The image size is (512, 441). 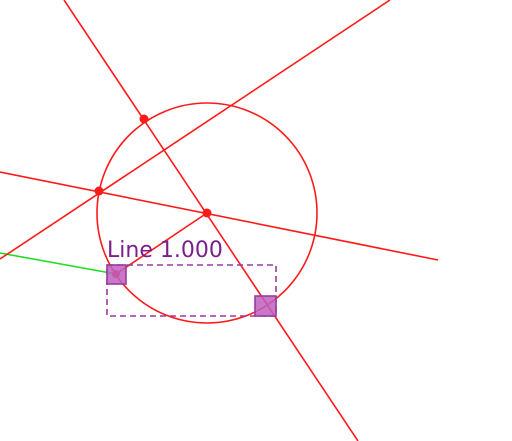 I want to click on point-left, so click(x=99, y=191).